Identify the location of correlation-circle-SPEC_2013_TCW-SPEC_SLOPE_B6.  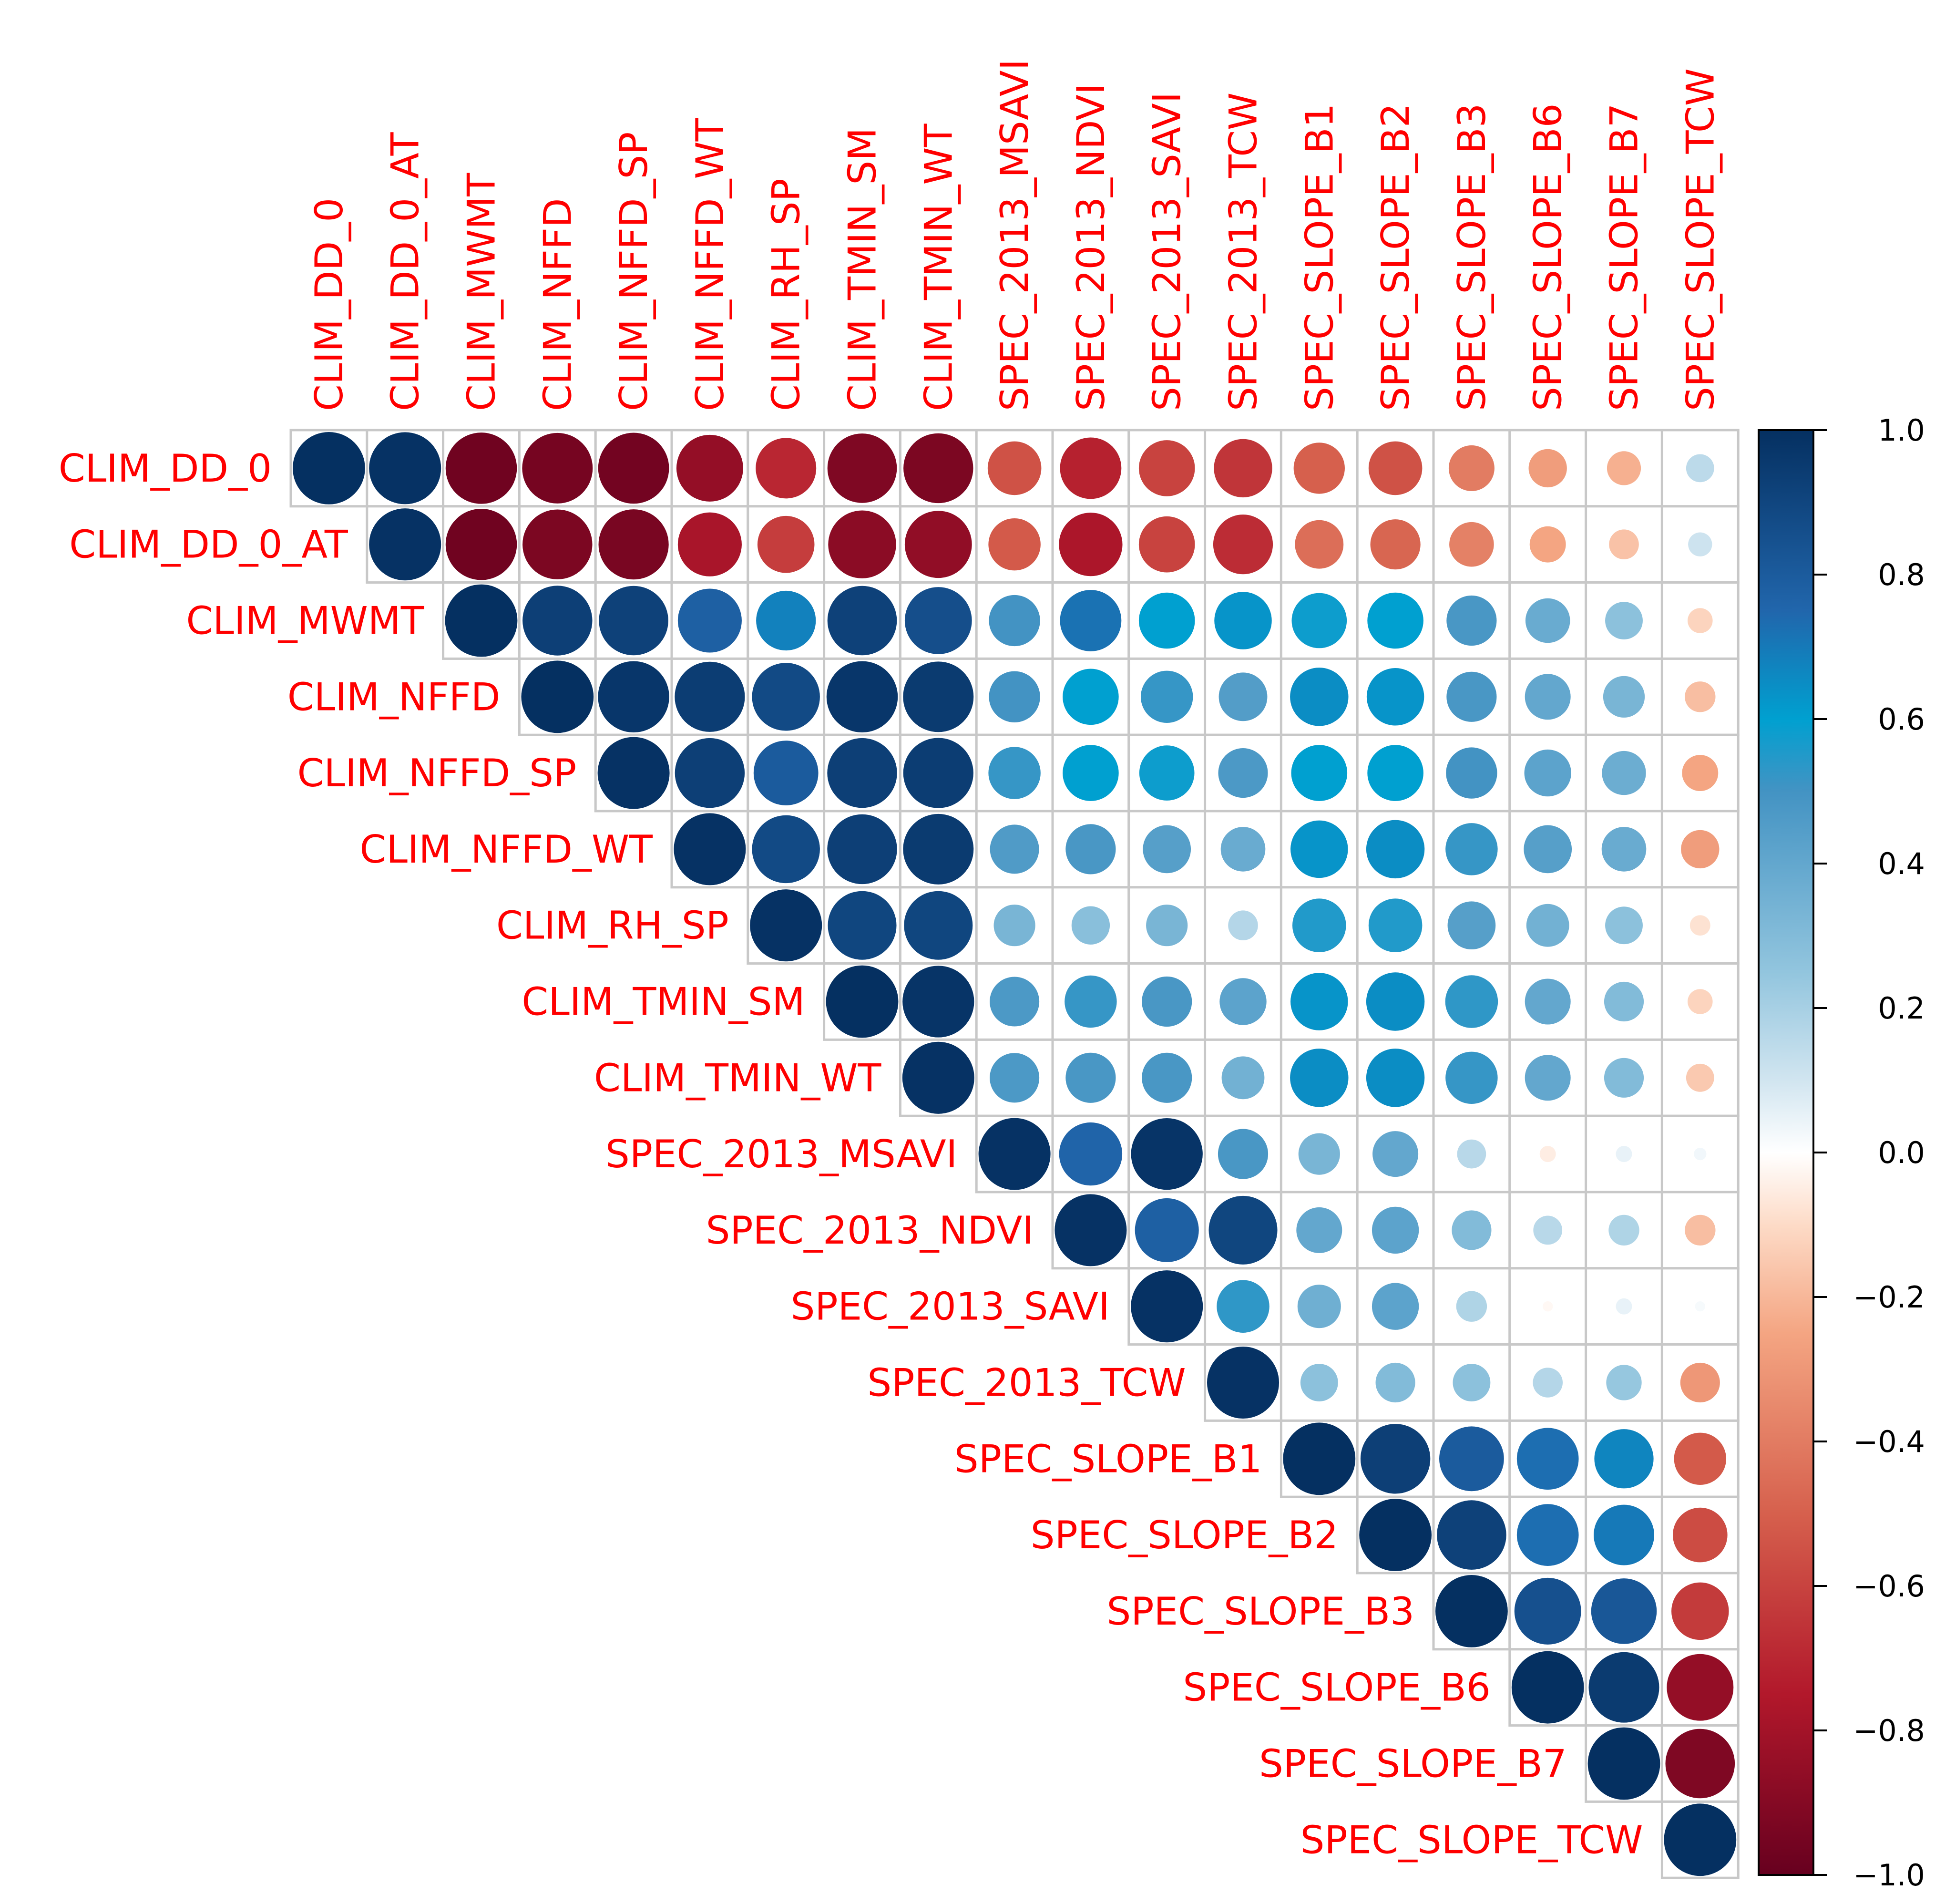
(1548, 1383).